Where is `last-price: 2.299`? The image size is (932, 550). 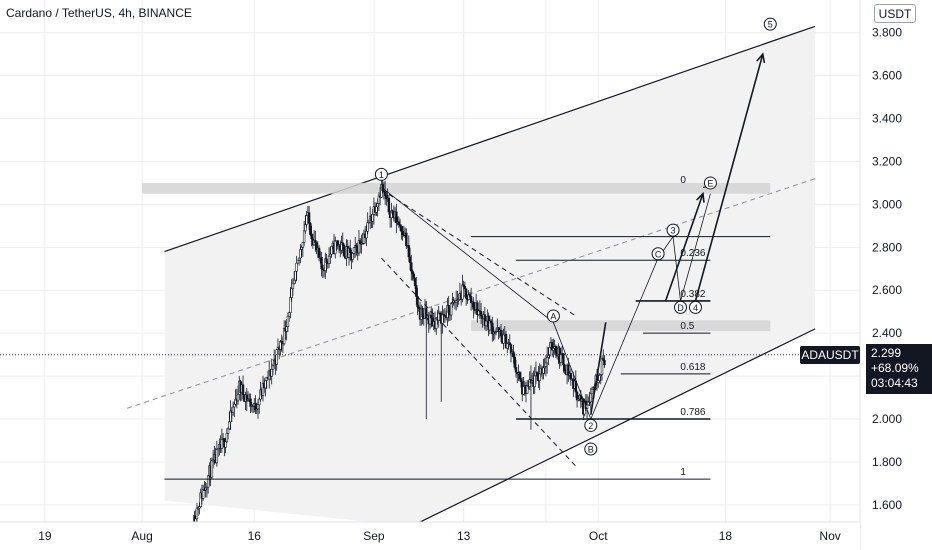 last-price: 2.299 is located at coordinates (886, 353).